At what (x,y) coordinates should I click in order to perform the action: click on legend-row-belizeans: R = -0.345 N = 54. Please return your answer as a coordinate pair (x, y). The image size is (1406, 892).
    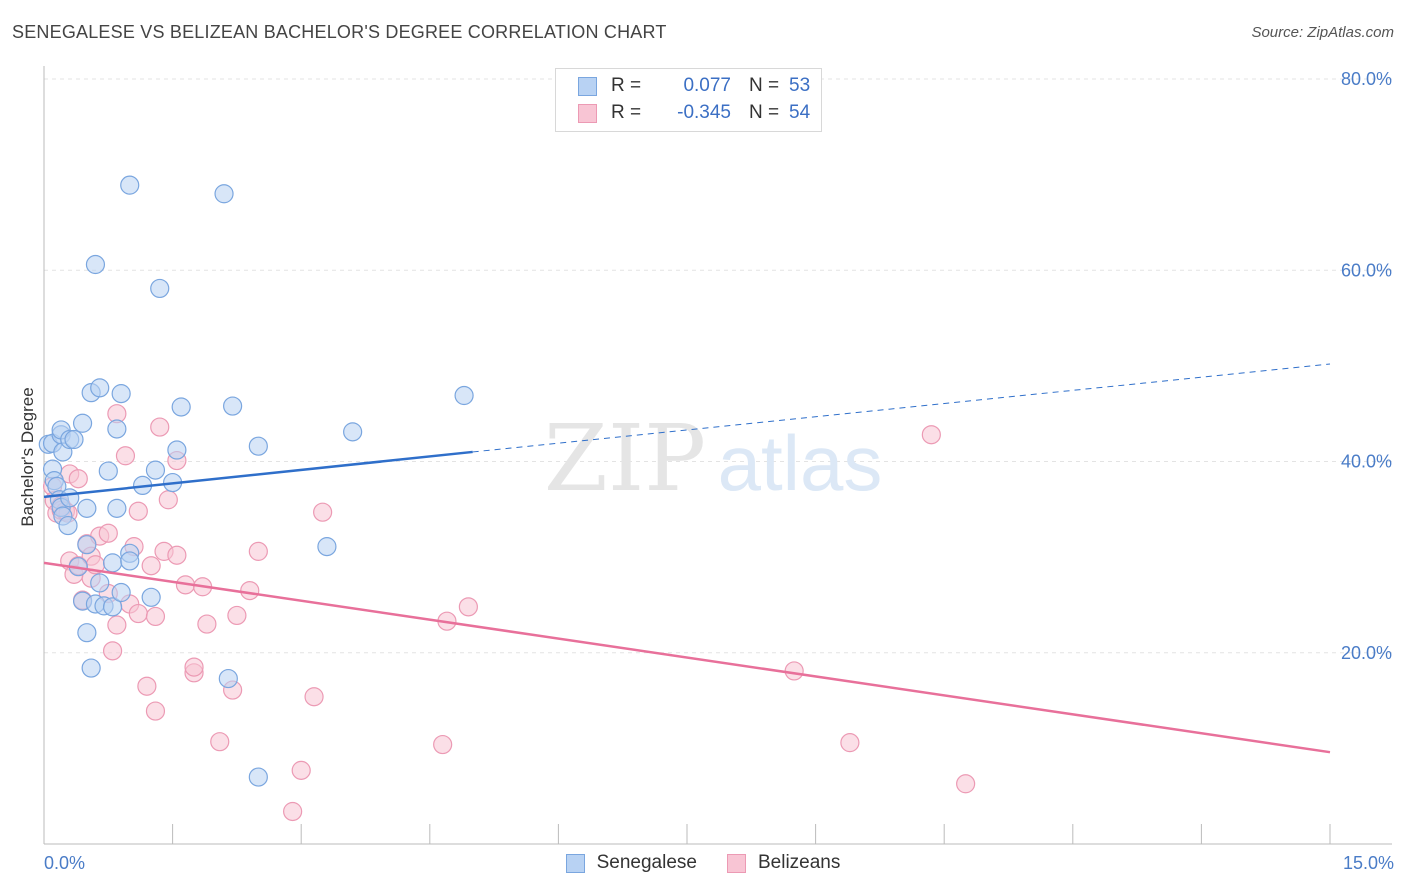
    Looking at the image, I should click on (694, 113).